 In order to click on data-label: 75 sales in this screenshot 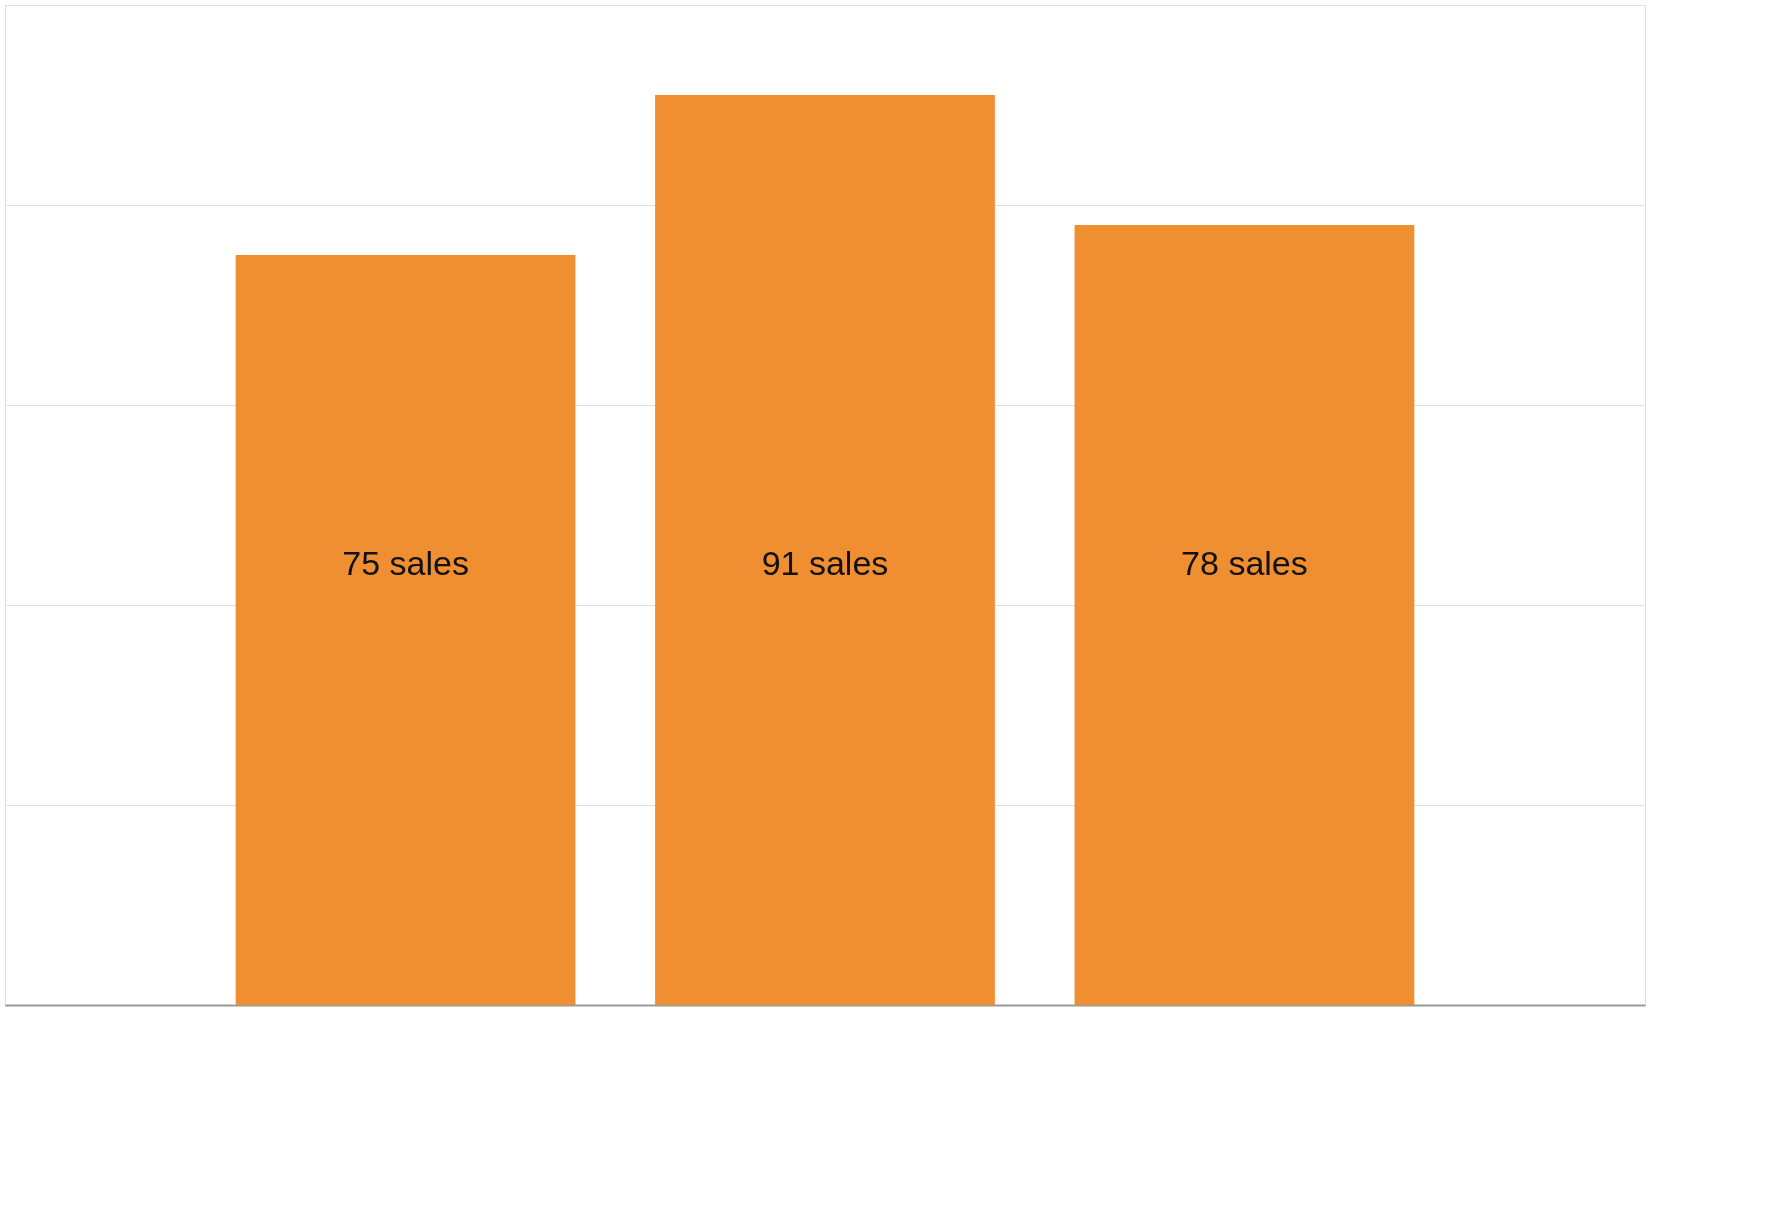, I will do `click(405, 563)`.